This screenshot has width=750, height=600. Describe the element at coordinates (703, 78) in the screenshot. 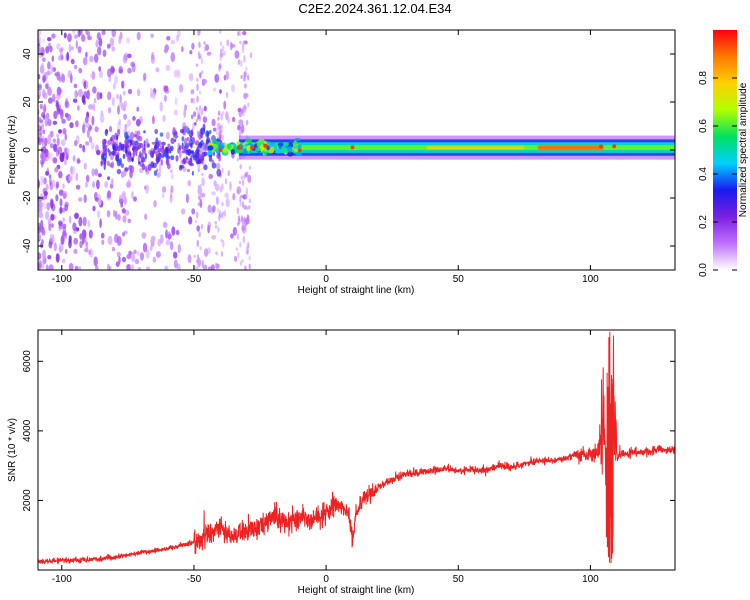

I see `colorbar-tick-label: 0.8` at that location.